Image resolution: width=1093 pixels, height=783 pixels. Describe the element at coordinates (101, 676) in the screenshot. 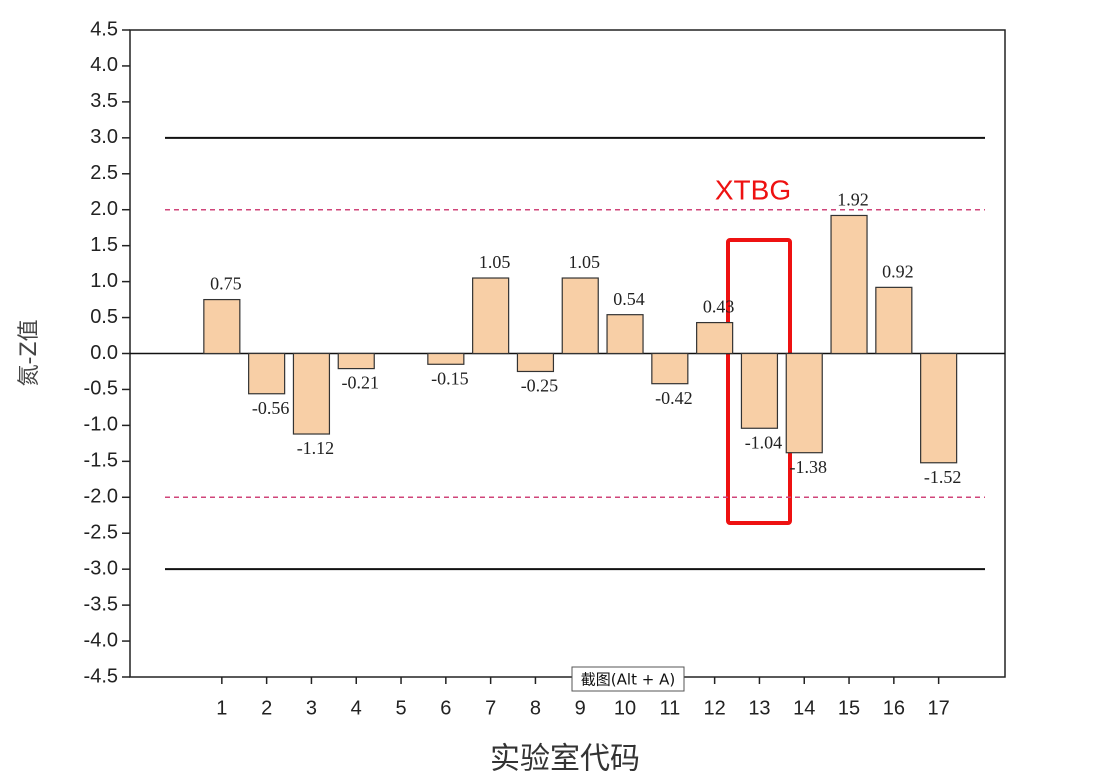

I see `y-tick-label: -4.5` at that location.